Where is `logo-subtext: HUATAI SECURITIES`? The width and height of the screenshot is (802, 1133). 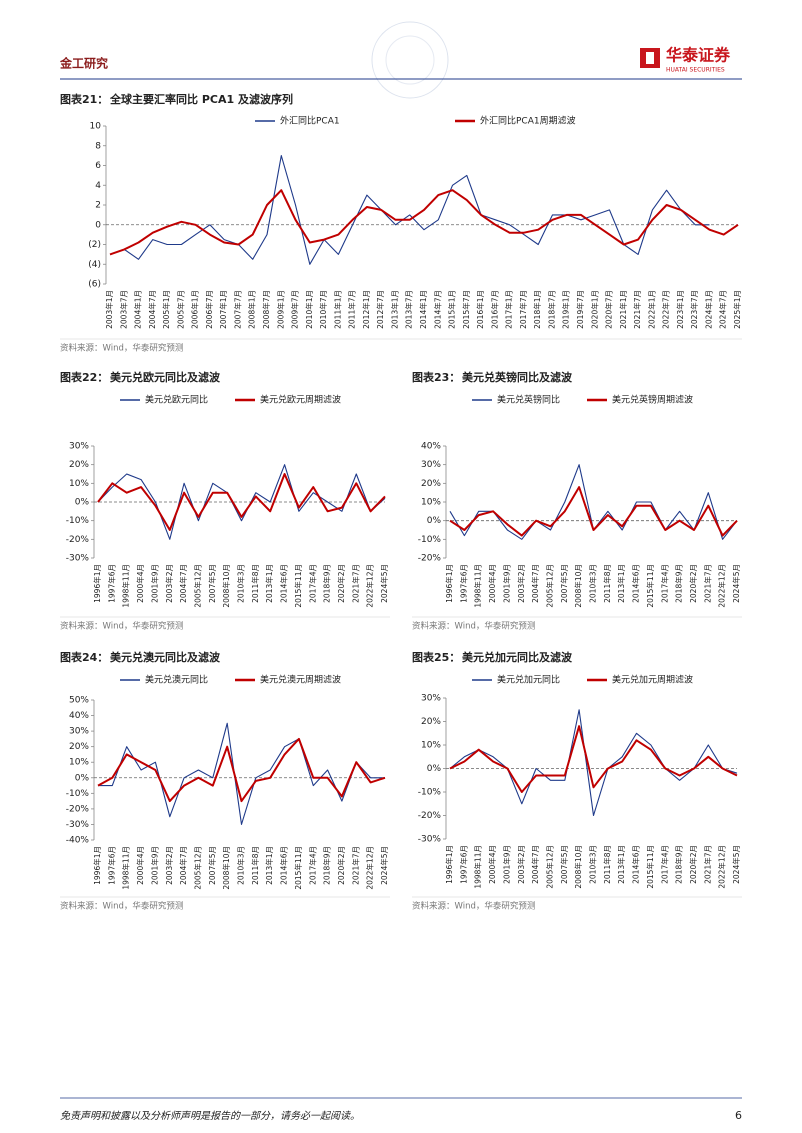 logo-subtext: HUATAI SECURITIES is located at coordinates (695, 70).